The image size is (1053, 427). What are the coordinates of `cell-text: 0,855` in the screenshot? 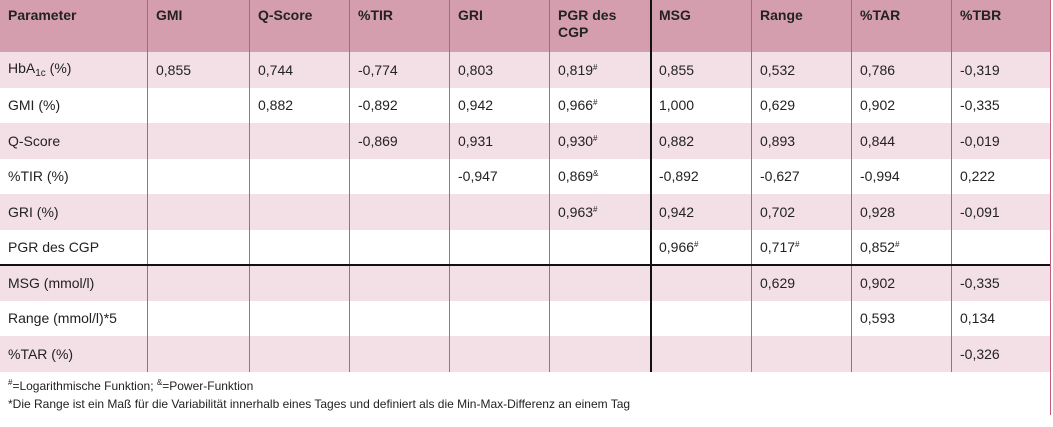 It's located at (174, 69).